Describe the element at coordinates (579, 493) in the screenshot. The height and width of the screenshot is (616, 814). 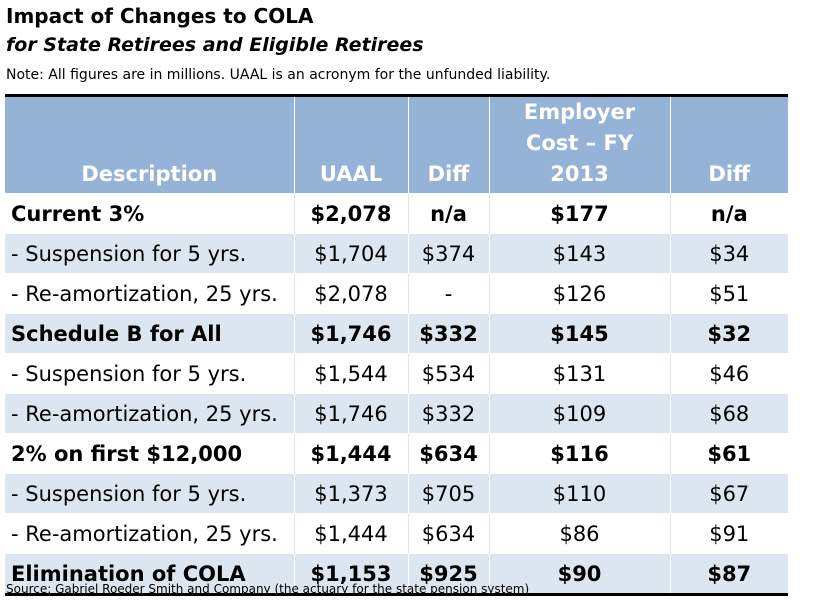
I see `cell-employer-cost: $110` at that location.